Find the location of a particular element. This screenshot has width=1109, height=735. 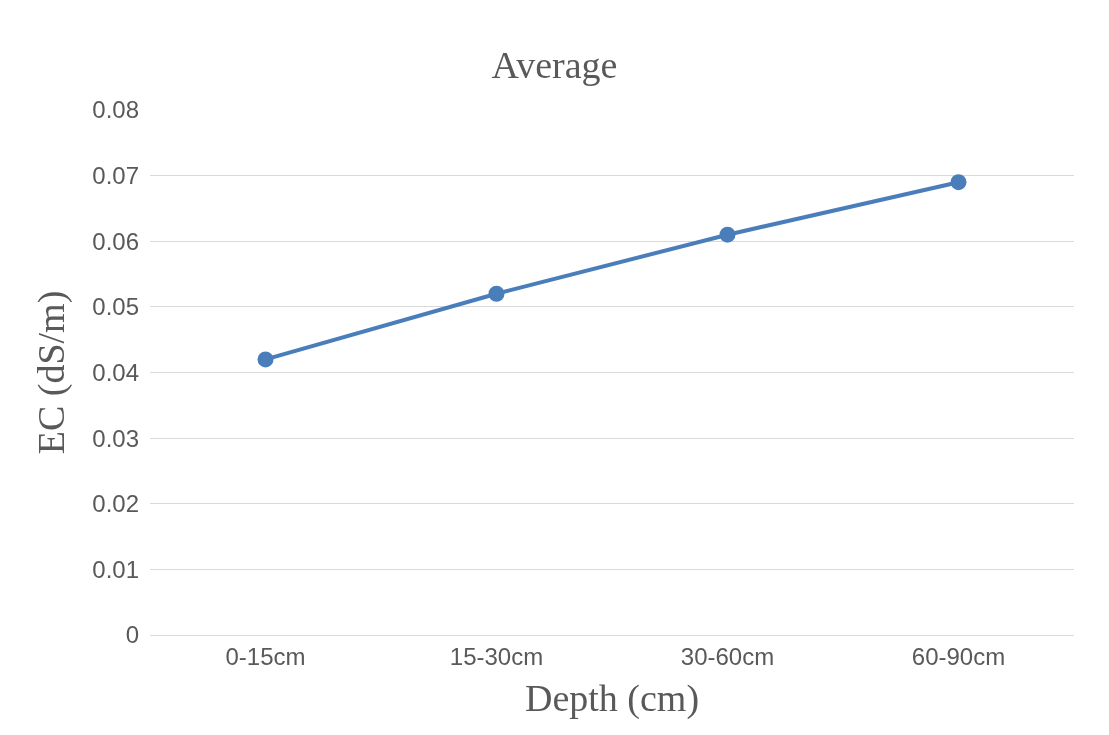

y-tick-label: 0.05 is located at coordinates (115, 307).